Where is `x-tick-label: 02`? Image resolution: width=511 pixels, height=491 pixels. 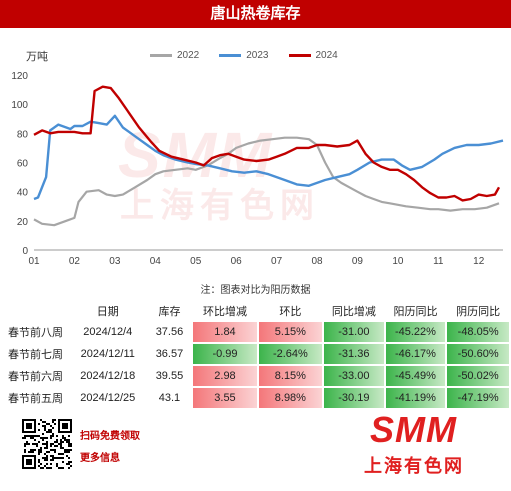 x-tick-label: 02 is located at coordinates (75, 261).